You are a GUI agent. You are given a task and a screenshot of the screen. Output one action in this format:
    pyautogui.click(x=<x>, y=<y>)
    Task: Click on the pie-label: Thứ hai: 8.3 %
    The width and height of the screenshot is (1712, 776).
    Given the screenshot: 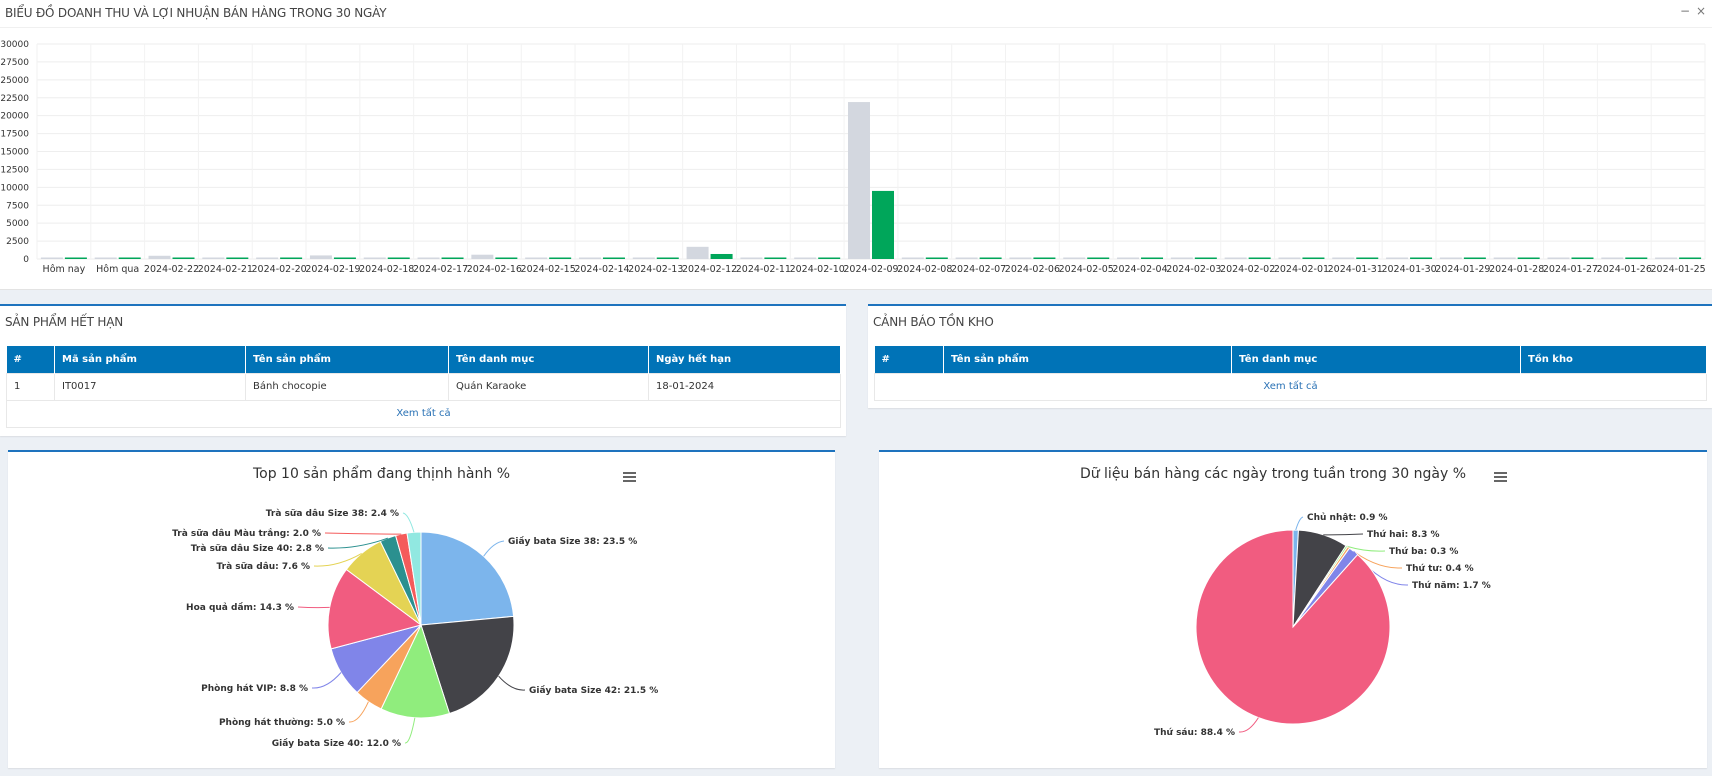 What is the action you would take?
    pyautogui.click(x=1403, y=535)
    